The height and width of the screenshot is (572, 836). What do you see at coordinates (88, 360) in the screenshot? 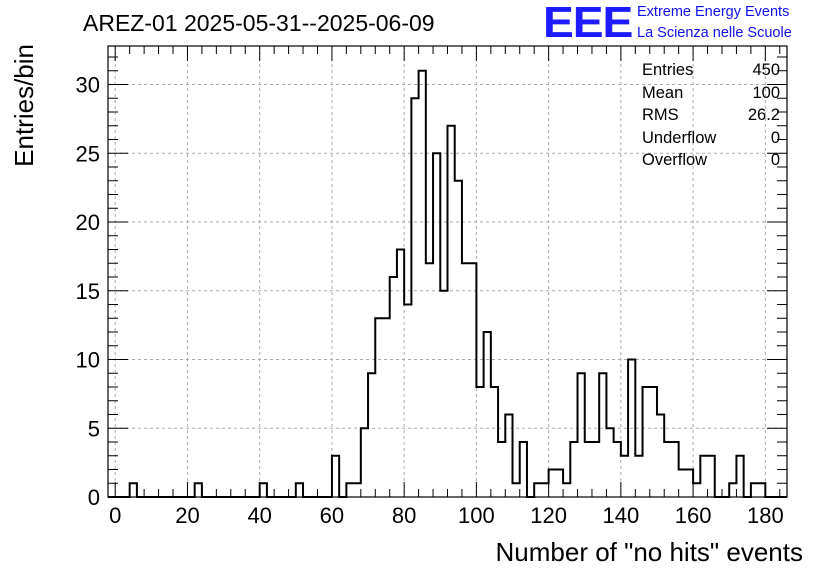
I see `y-tick-label: 10` at bounding box center [88, 360].